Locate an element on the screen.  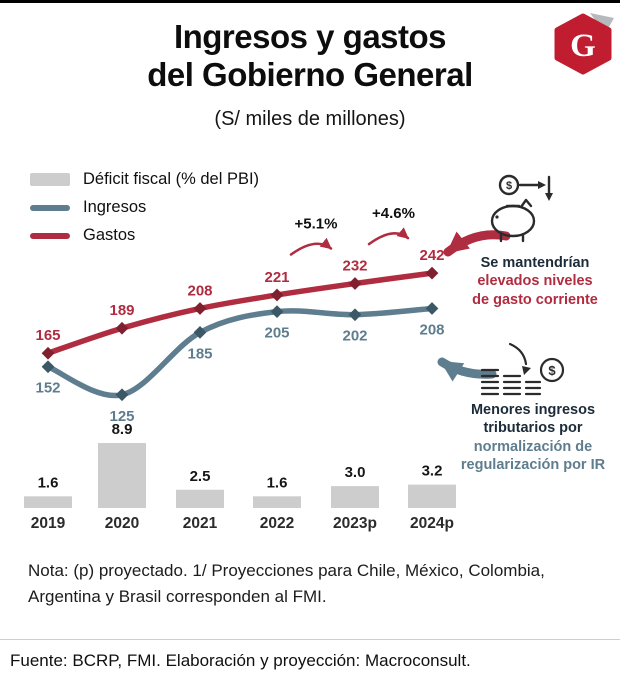
page-subtitle: (S/ miles de millones) is located at coordinates (310, 118).